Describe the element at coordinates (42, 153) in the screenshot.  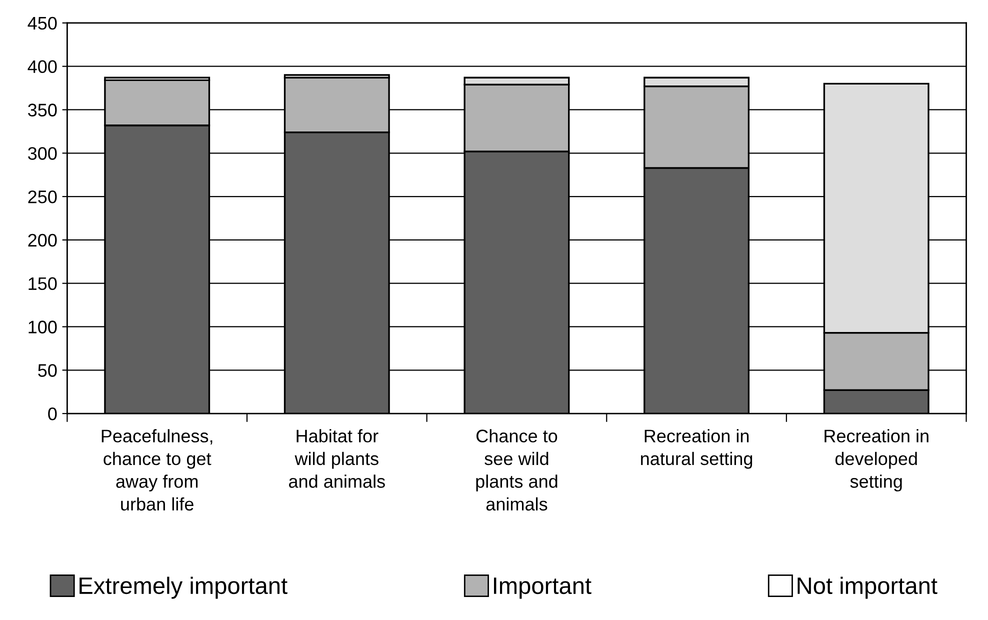
I see `y-tick-label: 300` at that location.